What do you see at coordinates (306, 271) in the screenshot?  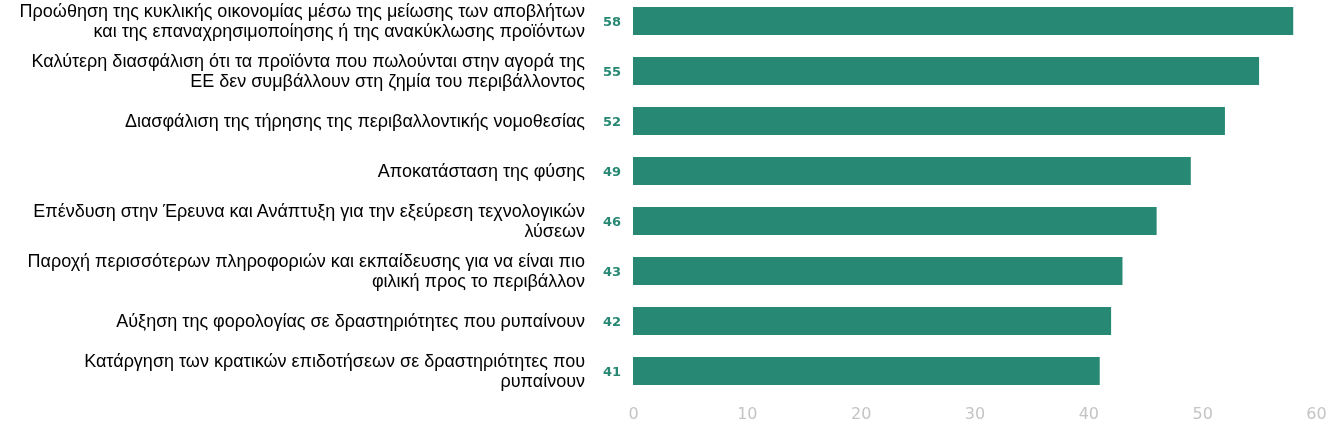 I see `y-tick-label: Παροχή περισσότερων πληροφοριών και εκπαίδευσης για να είναι πιο φιλική προς το περιβάλλον` at bounding box center [306, 271].